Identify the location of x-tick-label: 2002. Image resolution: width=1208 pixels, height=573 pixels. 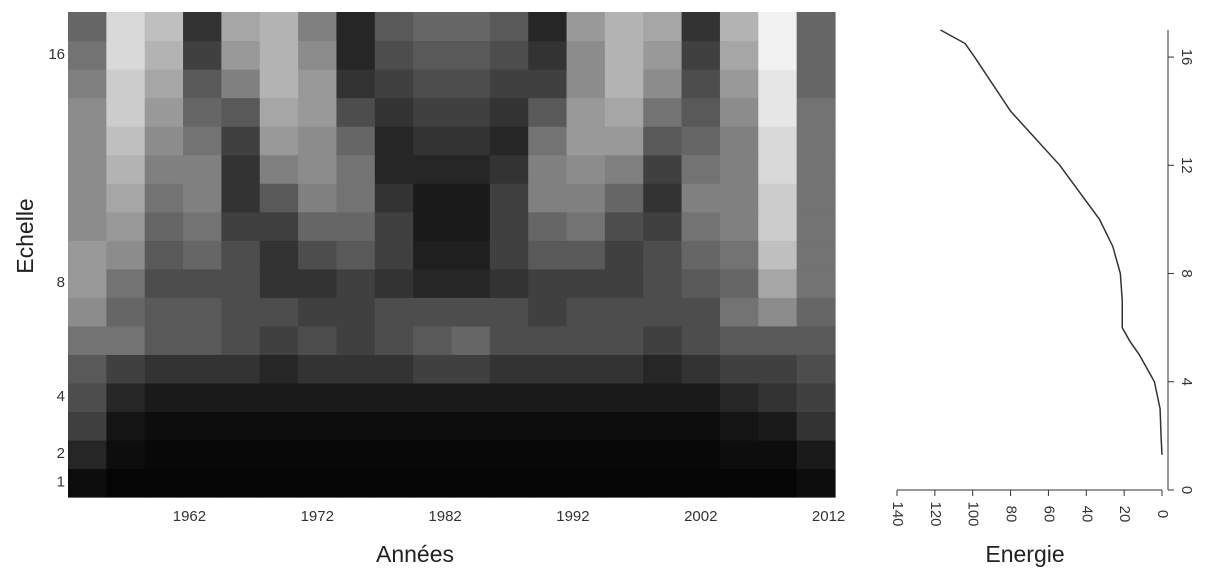
(700, 516).